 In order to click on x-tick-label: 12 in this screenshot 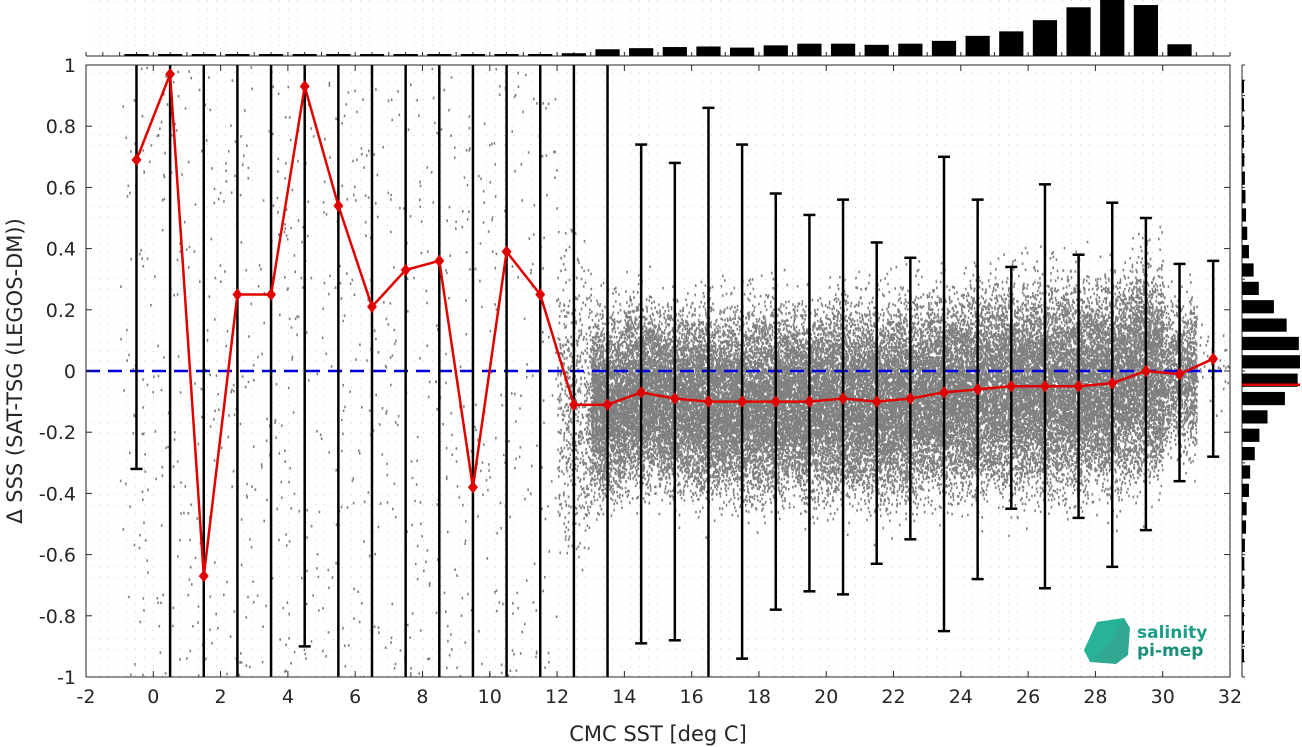, I will do `click(557, 697)`.